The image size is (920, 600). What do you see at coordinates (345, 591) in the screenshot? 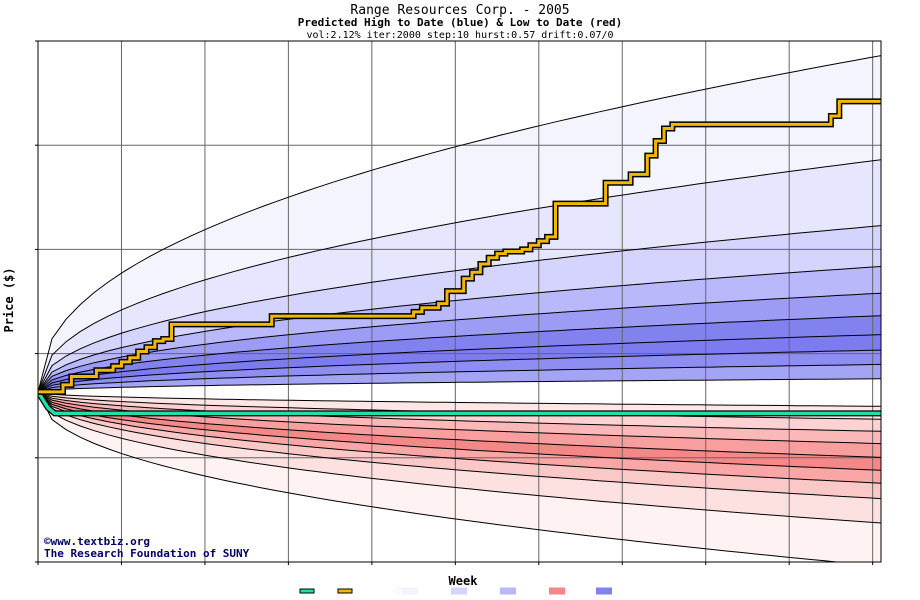
I see `legend-swatch-htd` at bounding box center [345, 591].